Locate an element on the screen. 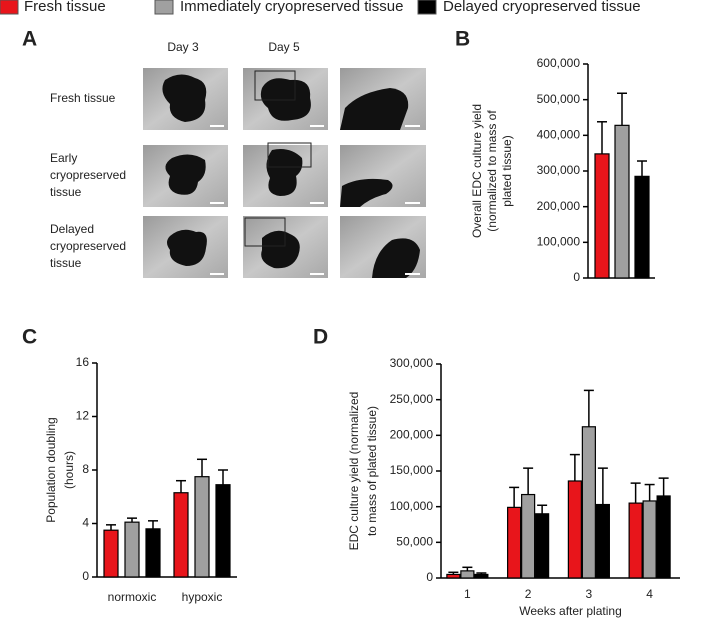 This screenshot has width=702, height=622. y-tick-label: 150,000 is located at coordinates (412, 470).